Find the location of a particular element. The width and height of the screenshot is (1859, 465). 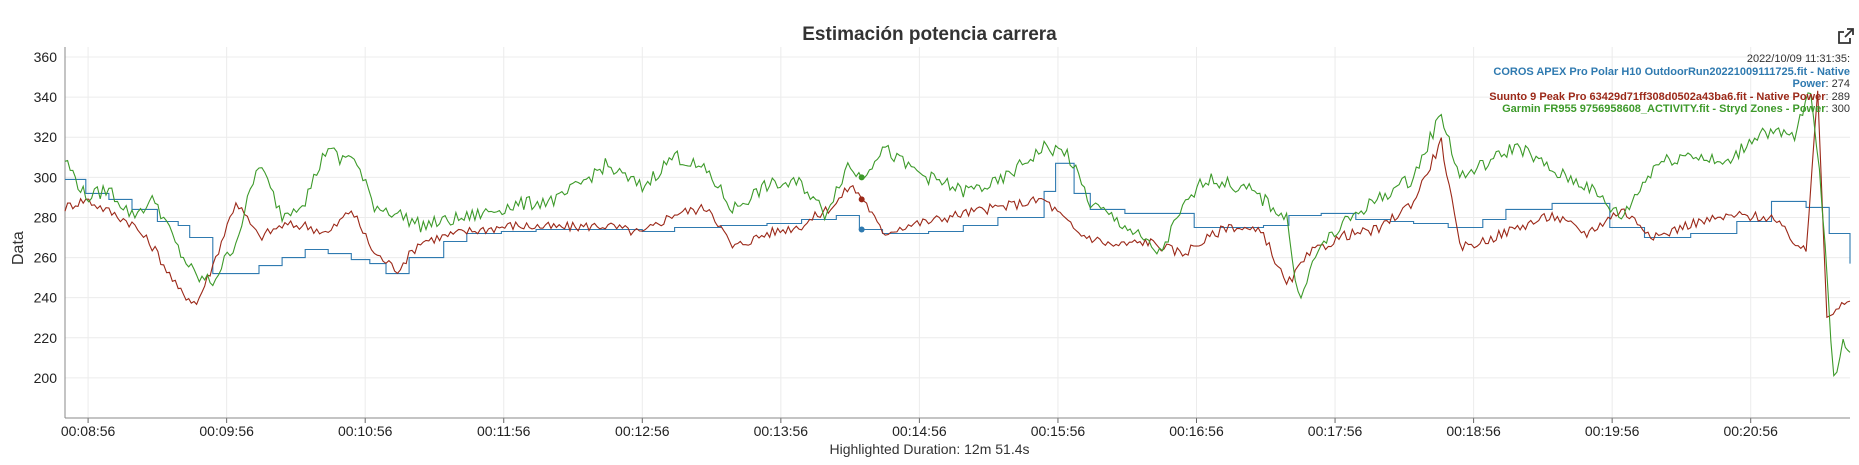

y-tick-label: 260 is located at coordinates (46, 258).